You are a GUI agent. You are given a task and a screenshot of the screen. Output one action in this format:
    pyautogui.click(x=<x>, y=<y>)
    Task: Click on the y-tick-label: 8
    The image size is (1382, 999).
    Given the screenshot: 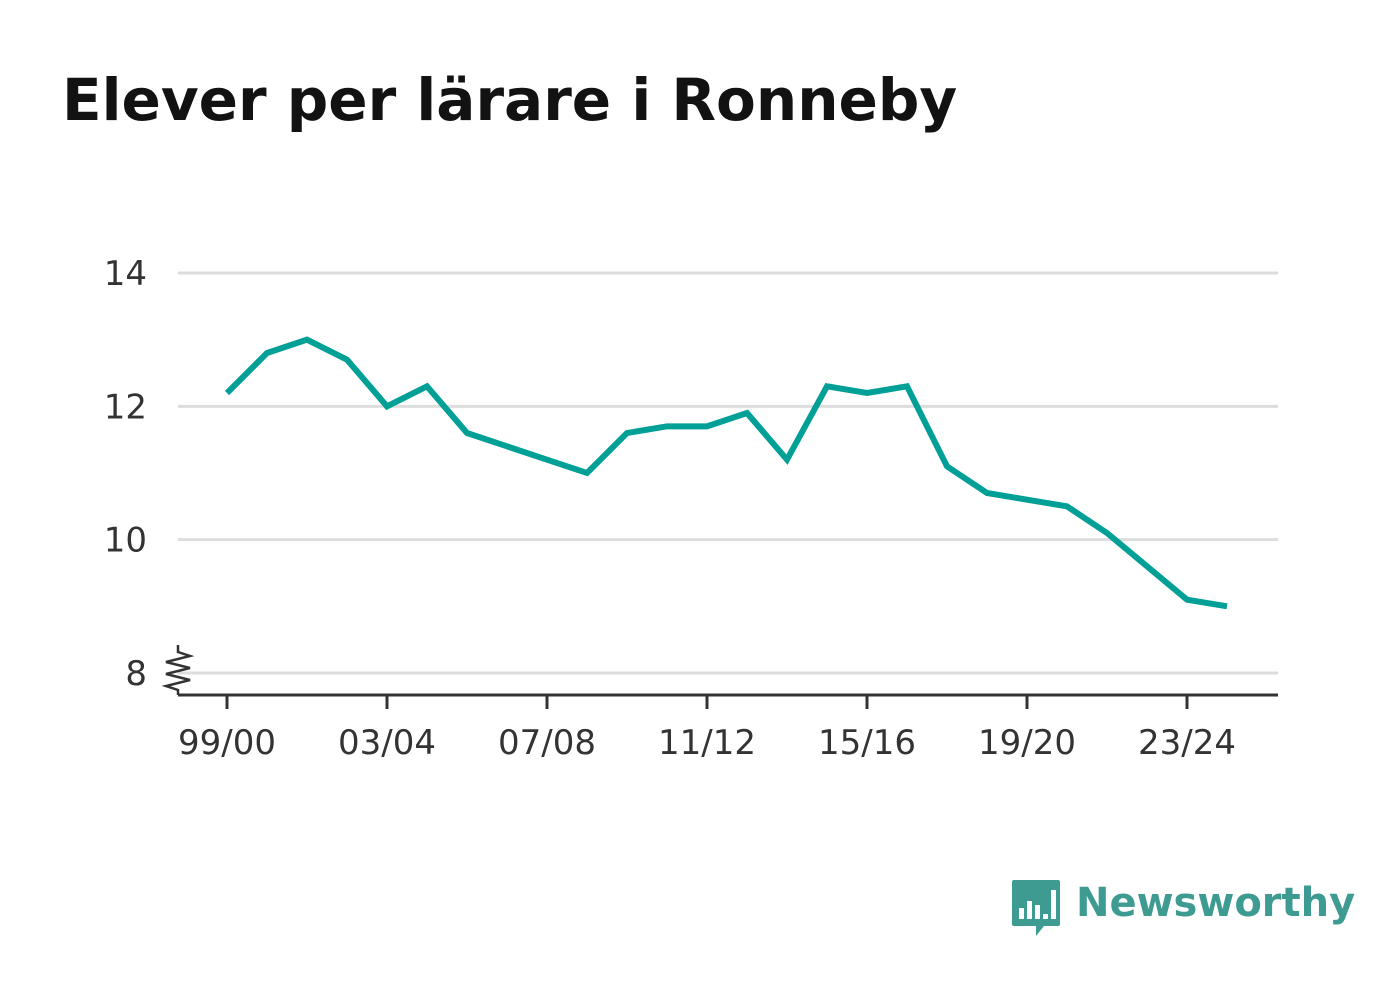 What is the action you would take?
    pyautogui.click(x=136, y=674)
    